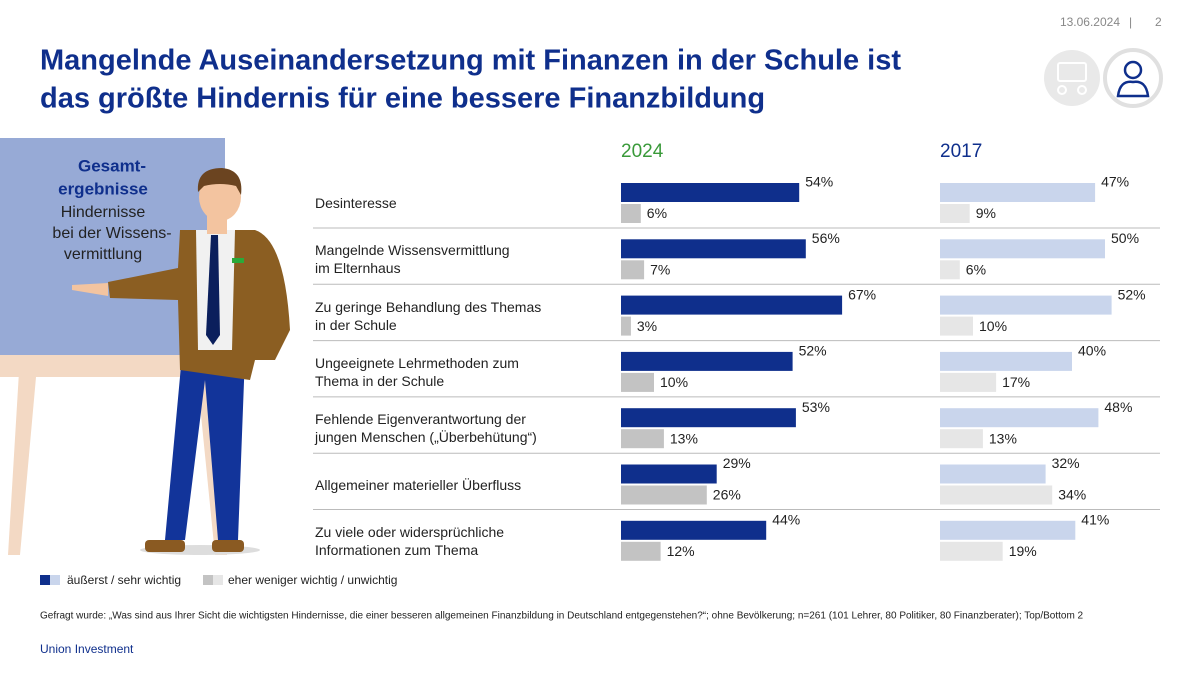  Describe the element at coordinates (220, 197) in the screenshot. I see `person-head` at that location.